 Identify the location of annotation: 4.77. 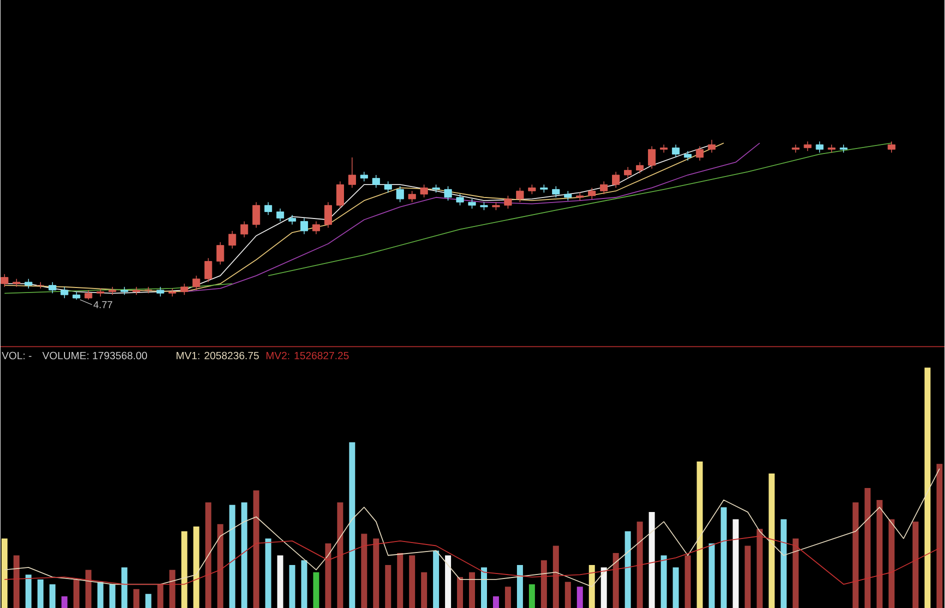
(103, 304).